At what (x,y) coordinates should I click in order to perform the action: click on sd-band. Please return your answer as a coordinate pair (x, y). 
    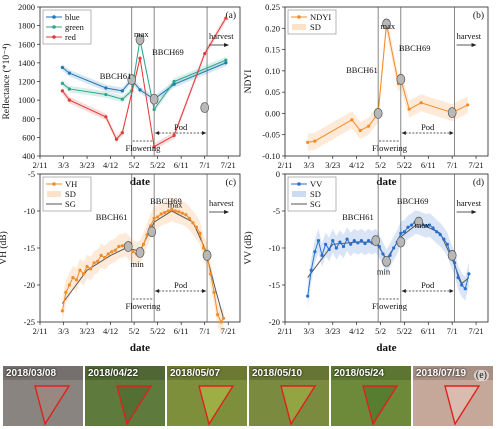
    Looking at the image, I should click on (144, 74).